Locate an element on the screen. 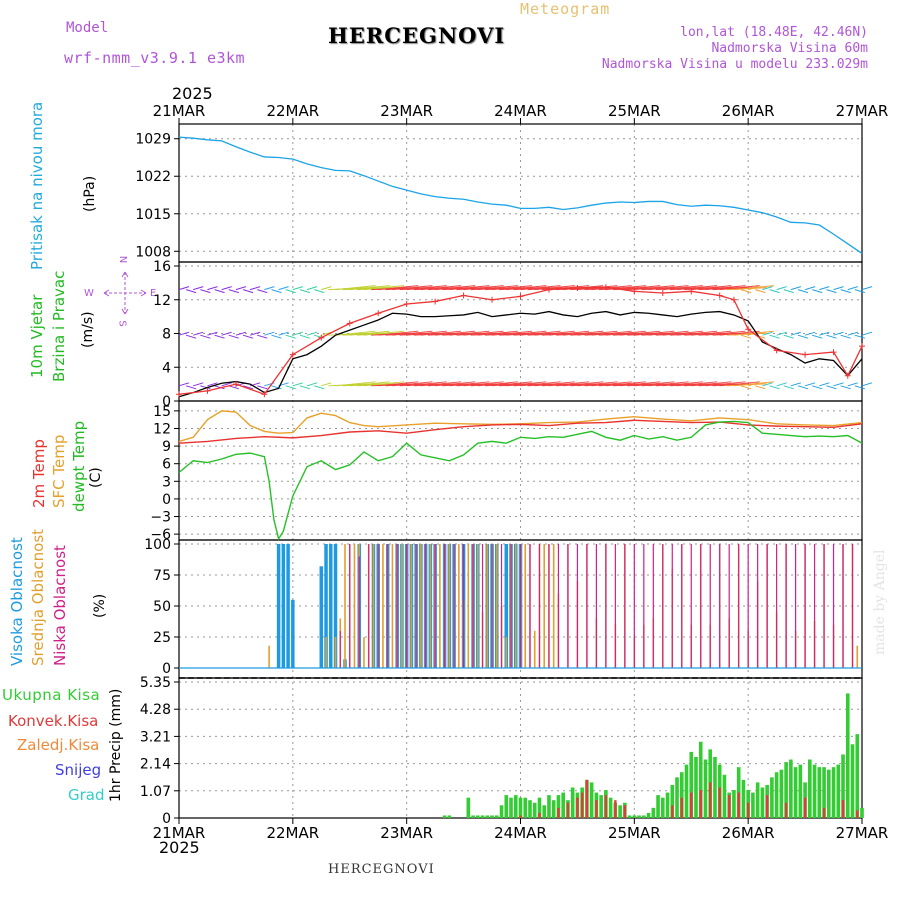 The height and width of the screenshot is (900, 900). value-tick-label: 50 is located at coordinates (162, 607).